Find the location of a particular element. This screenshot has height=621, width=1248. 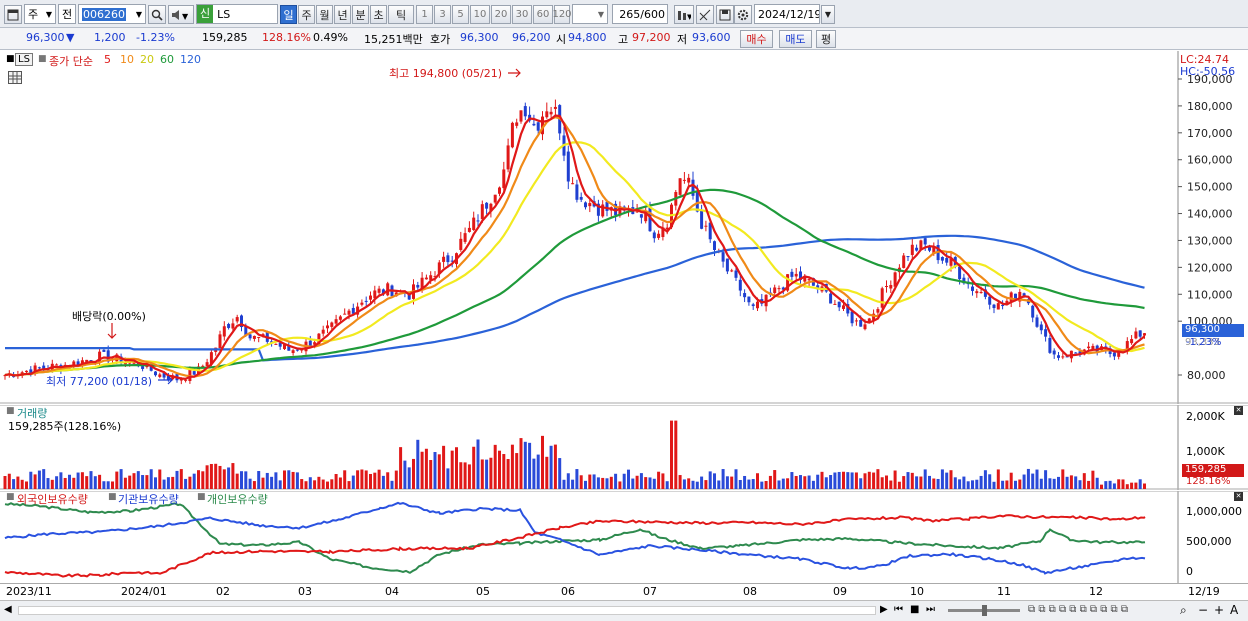

stop-icon: ■ is located at coordinates (915, 609).